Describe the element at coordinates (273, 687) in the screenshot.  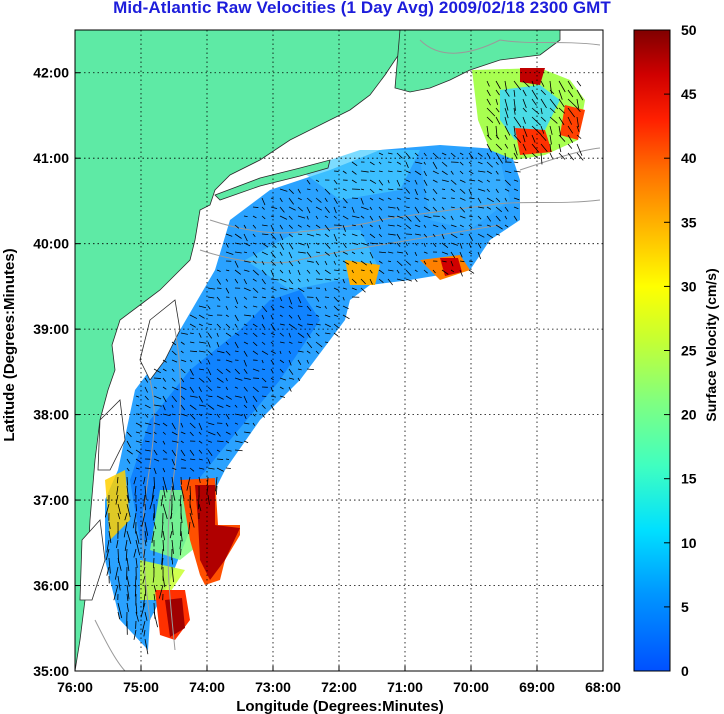
I see `x-tick-label: 73:00` at that location.